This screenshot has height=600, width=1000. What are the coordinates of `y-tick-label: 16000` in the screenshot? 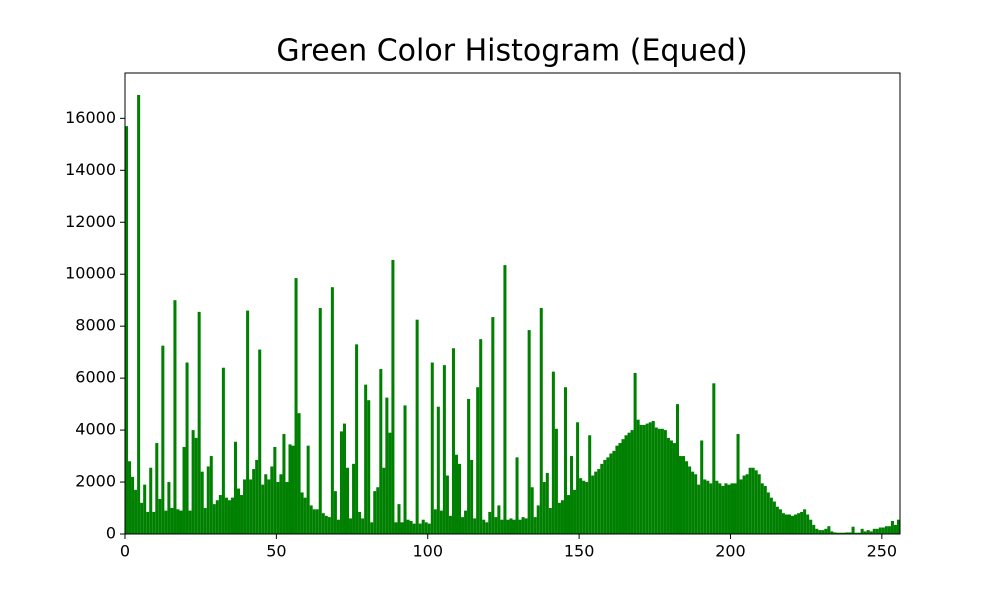 It's located at (90, 117).